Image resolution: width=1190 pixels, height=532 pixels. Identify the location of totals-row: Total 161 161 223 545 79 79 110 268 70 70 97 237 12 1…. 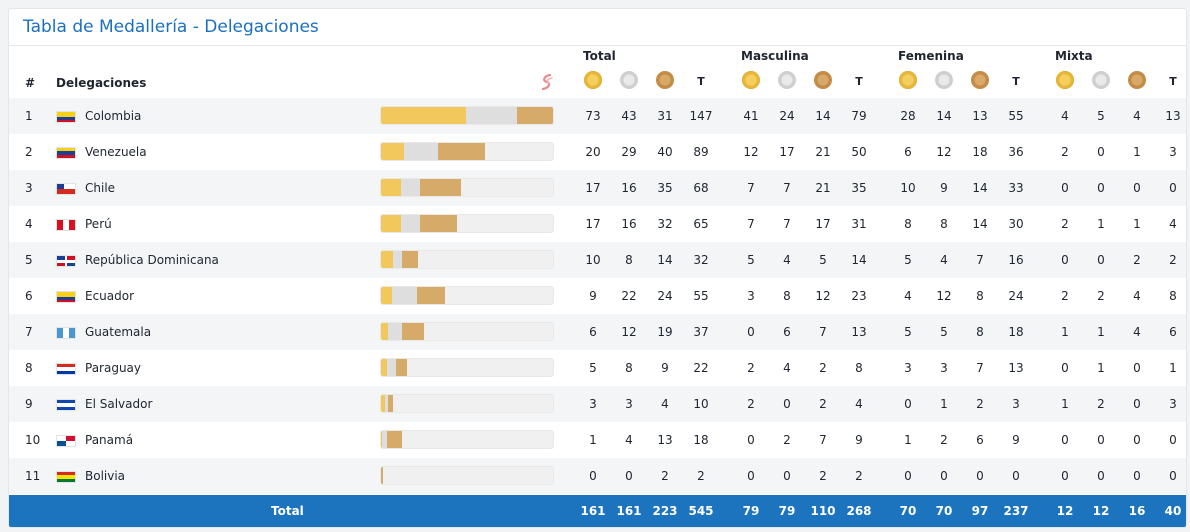
(597, 511).